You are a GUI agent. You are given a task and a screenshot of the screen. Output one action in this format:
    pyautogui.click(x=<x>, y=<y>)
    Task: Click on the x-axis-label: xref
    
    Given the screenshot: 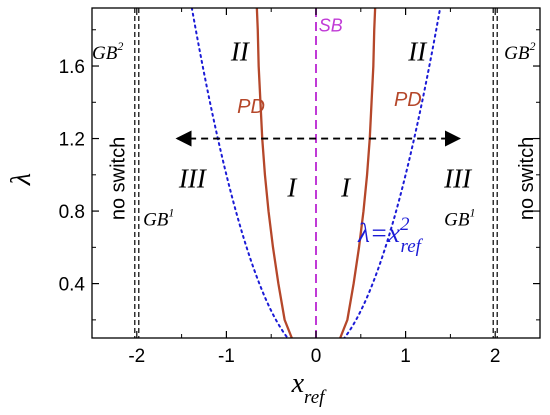 What is the action you would take?
    pyautogui.click(x=309, y=388)
    